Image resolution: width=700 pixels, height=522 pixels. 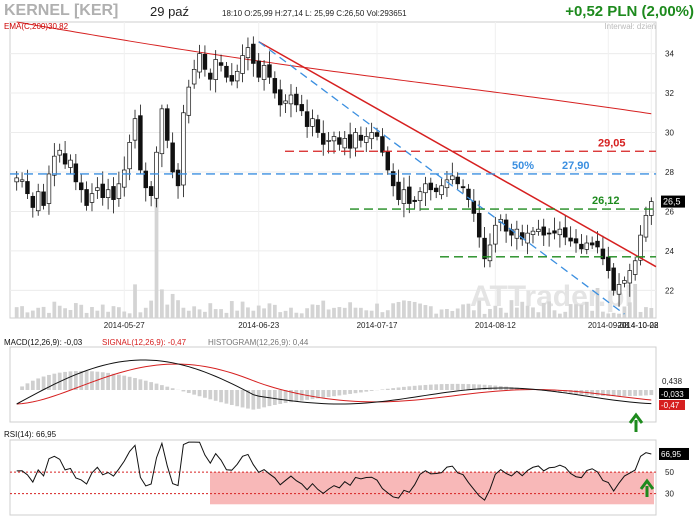 What do you see at coordinates (672, 405) in the screenshot?
I see `signal-value-box` at bounding box center [672, 405].